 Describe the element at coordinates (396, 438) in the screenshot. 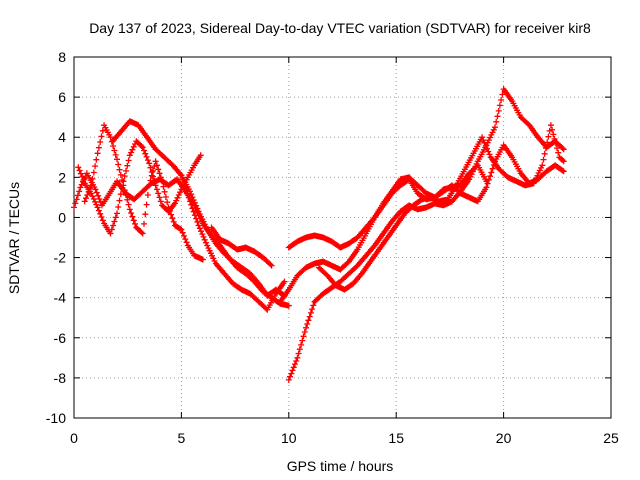

I see `x-tick-label: 15` at that location.